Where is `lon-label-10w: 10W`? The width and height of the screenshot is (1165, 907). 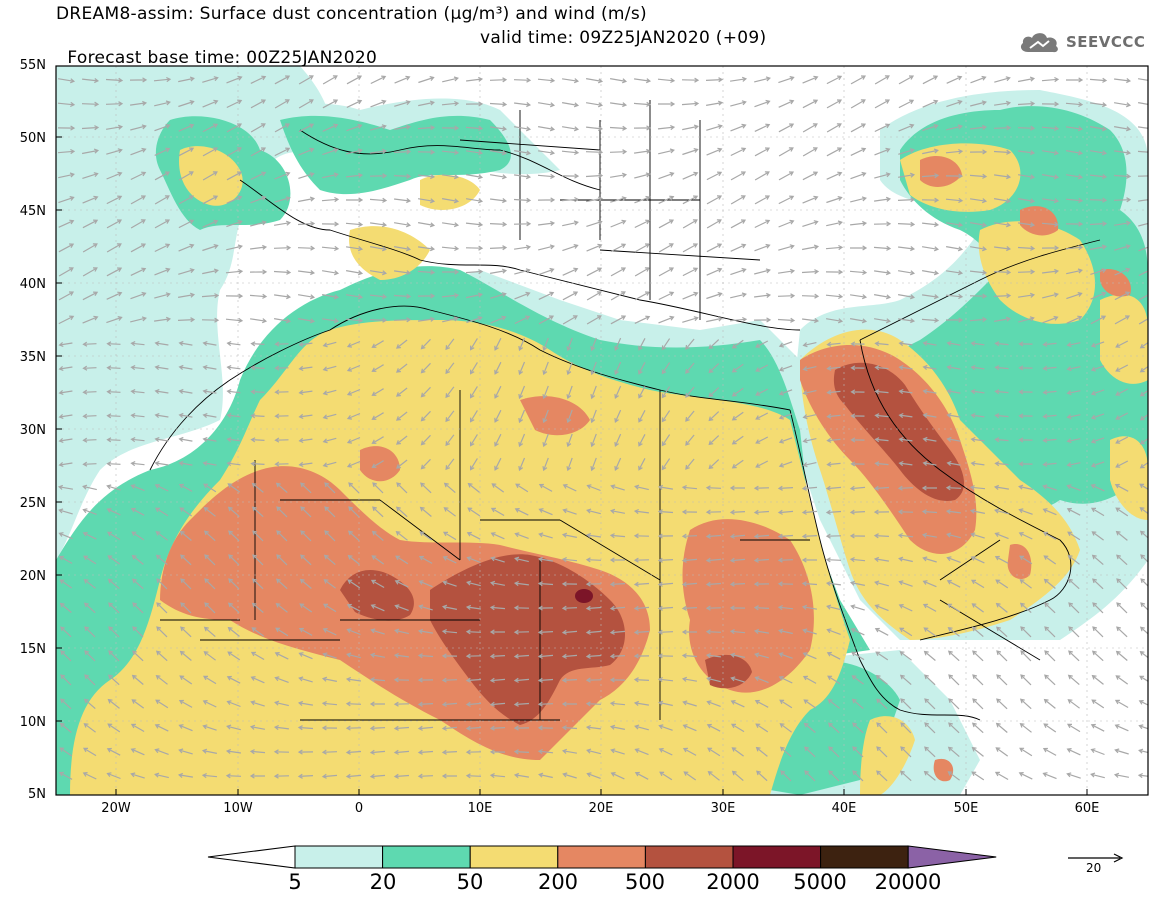 lon-label-10w: 10W is located at coordinates (238, 808).